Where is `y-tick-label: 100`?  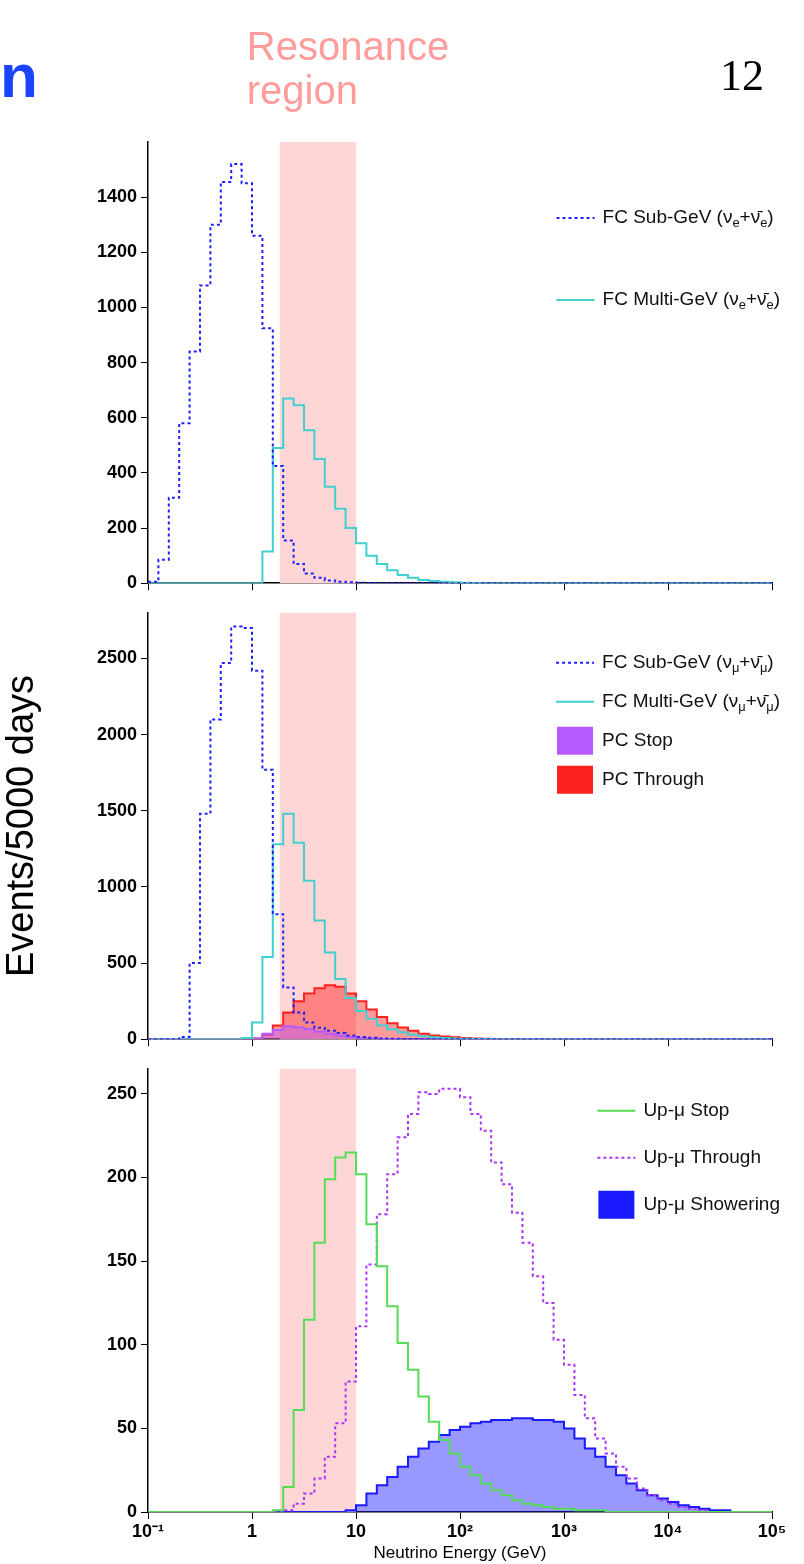 y-tick-label: 100 is located at coordinates (121, 1343).